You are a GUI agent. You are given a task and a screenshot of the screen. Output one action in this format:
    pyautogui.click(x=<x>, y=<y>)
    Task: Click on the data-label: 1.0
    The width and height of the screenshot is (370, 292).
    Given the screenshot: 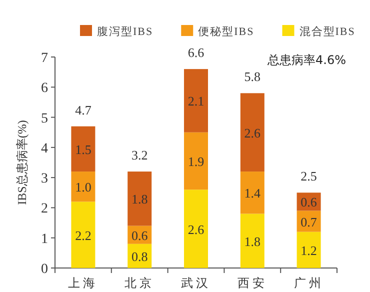 What is the action you would take?
    pyautogui.click(x=83, y=187)
    